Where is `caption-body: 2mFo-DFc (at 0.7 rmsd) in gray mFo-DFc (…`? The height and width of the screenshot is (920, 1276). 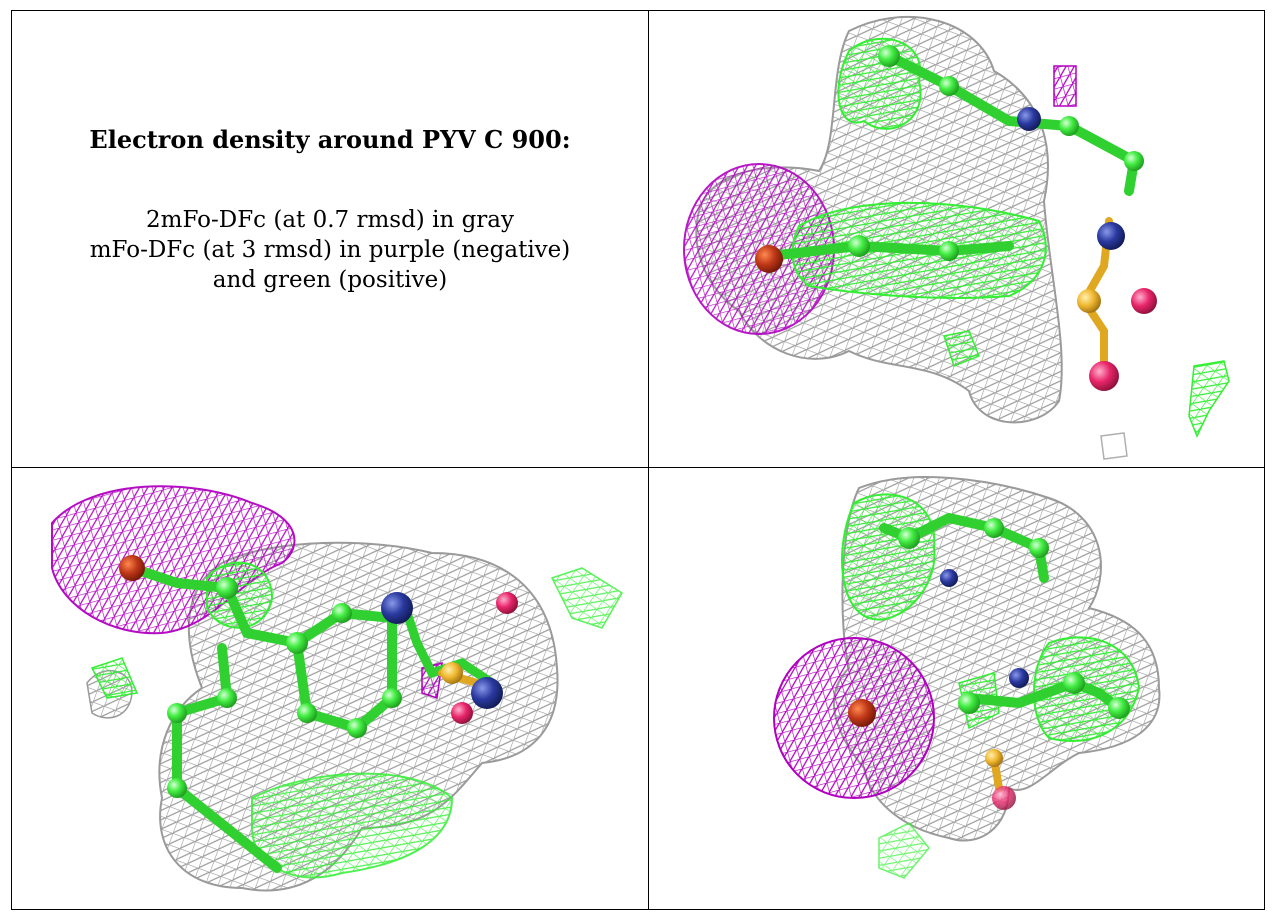 caption-body: 2mFo-DFc (at 0.7 rmsd) in gray mFo-DFc (… is located at coordinates (330, 250).